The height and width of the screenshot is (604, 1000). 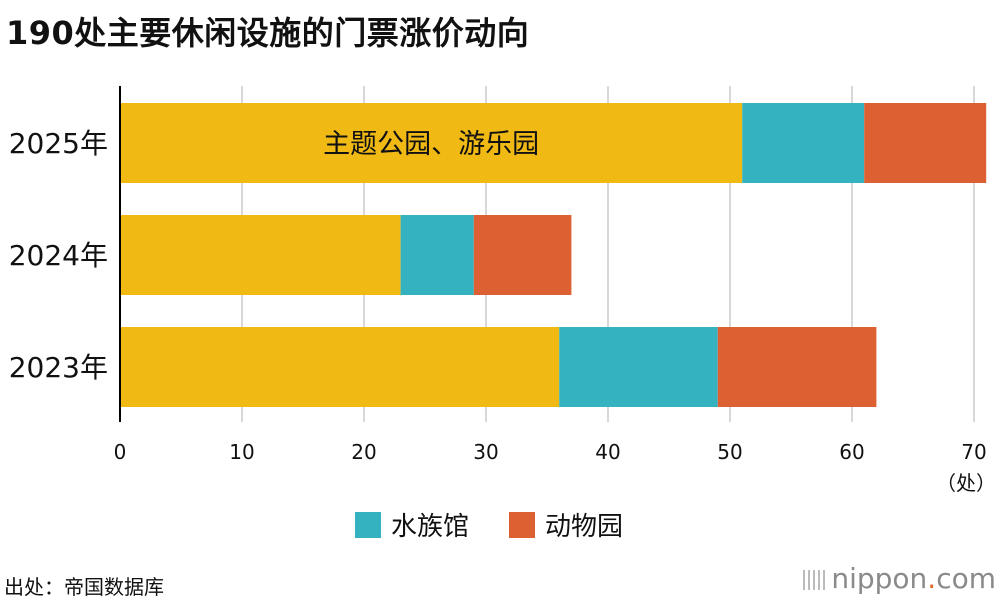 I want to click on brand-name: nippon, so click(x=879, y=578).